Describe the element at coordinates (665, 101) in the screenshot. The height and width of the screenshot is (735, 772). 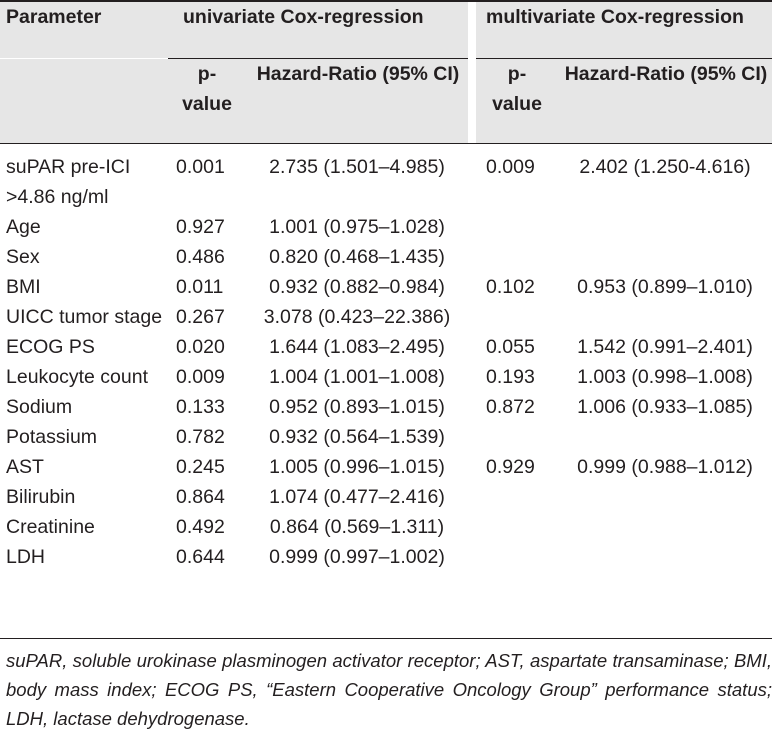
I see `header-hazard-ratio-multivariate: Hazard-Ratio (95% CI)` at that location.